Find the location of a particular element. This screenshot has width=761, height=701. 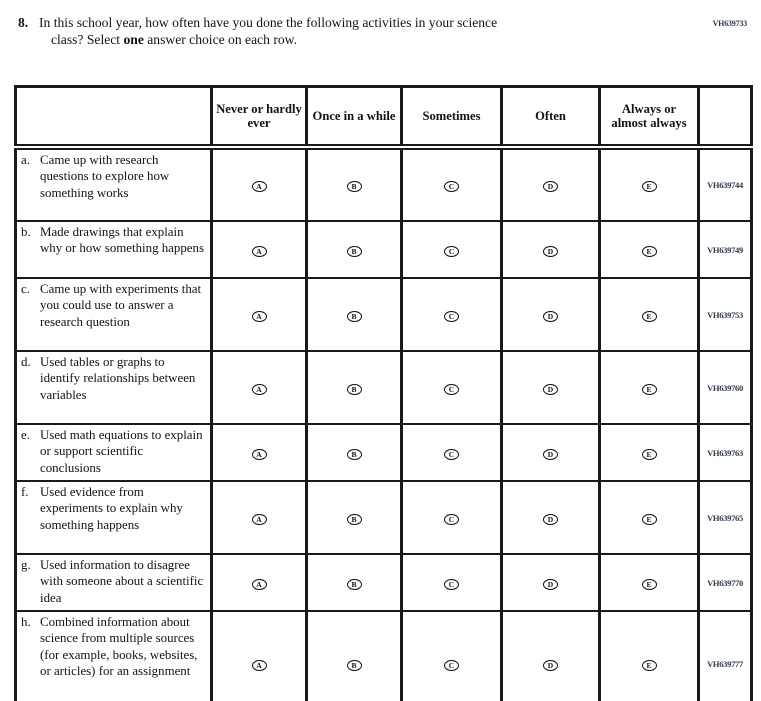

row-code: VH639770 is located at coordinates (725, 582).